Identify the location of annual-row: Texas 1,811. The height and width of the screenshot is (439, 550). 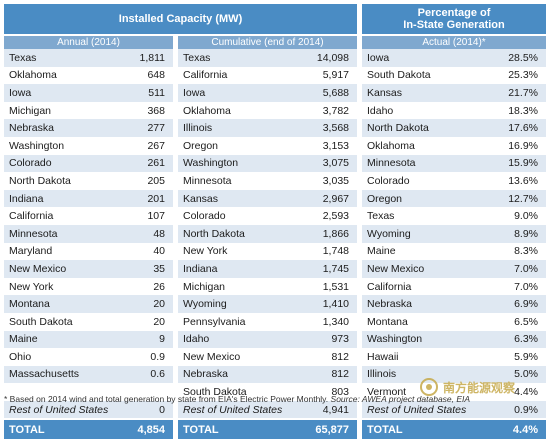
(88, 58).